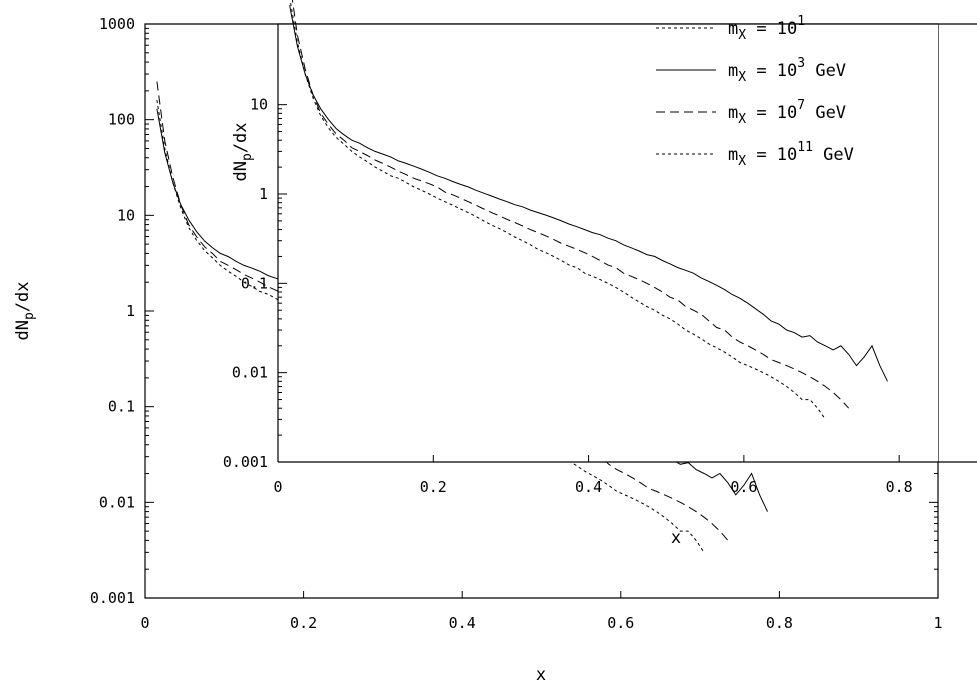  I want to click on inset-chart-y-tick-label: 10, so click(259, 105).